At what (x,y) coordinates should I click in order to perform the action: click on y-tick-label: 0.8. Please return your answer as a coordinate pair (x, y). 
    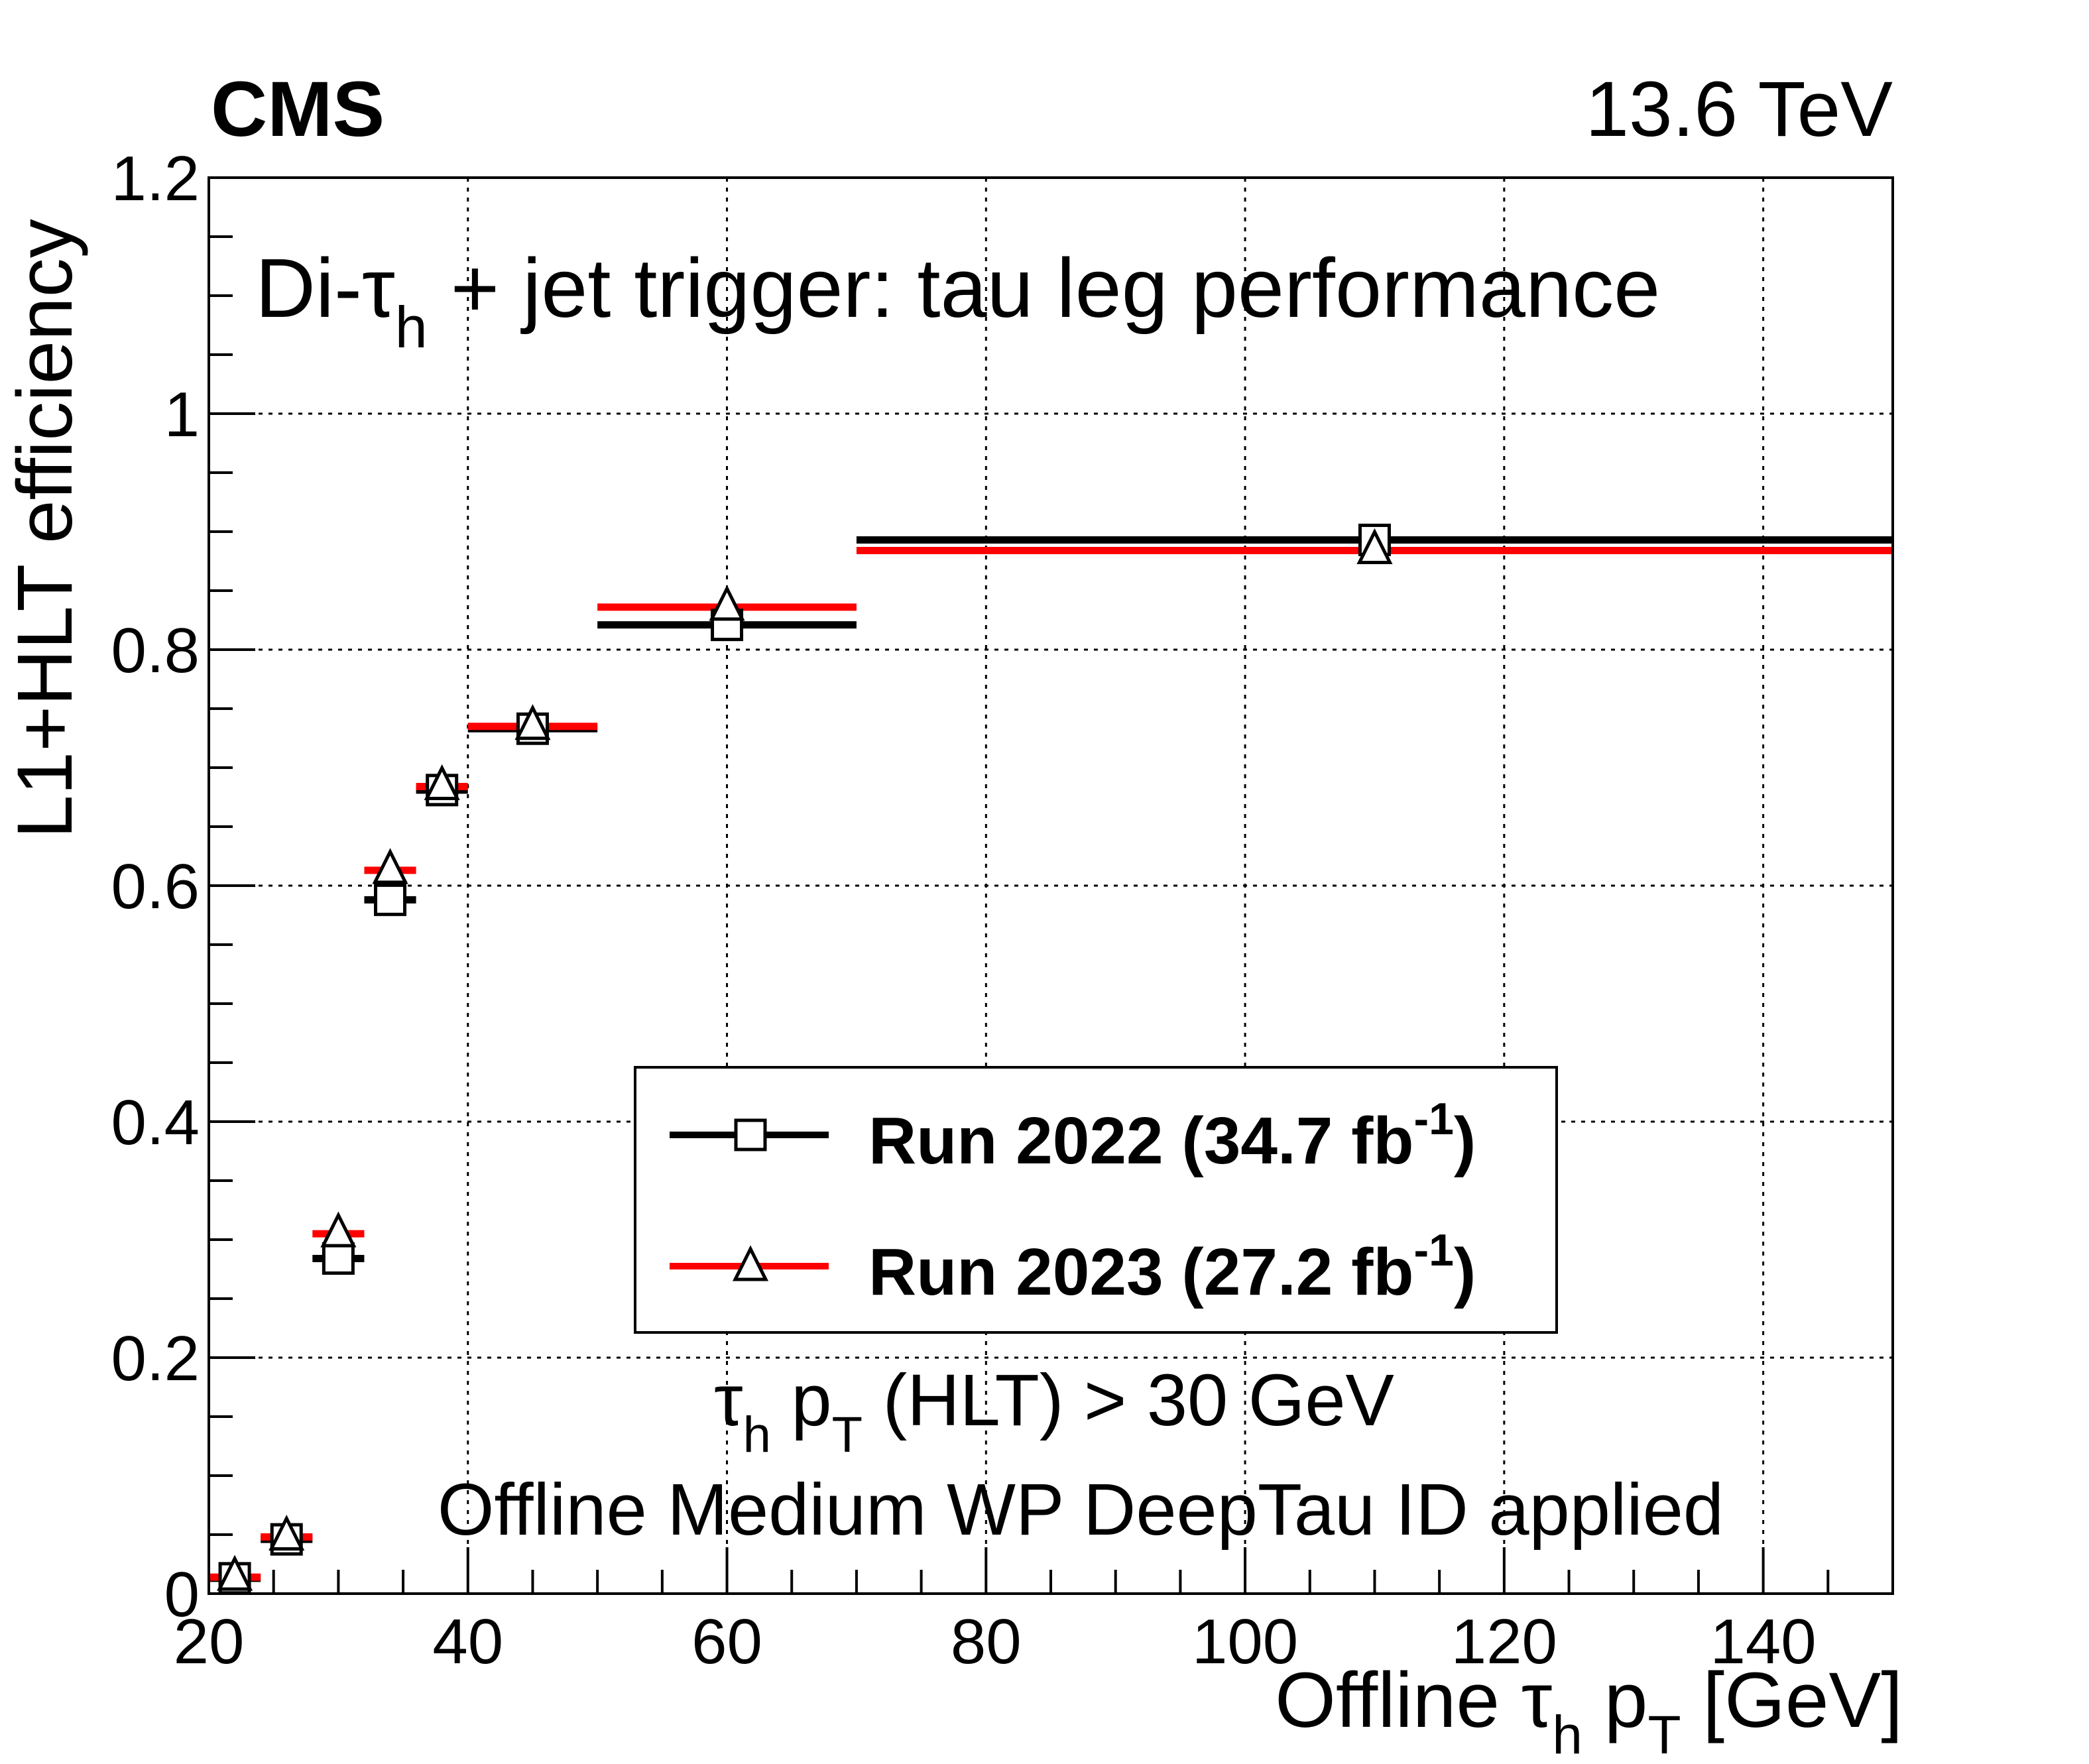
    Looking at the image, I should click on (155, 650).